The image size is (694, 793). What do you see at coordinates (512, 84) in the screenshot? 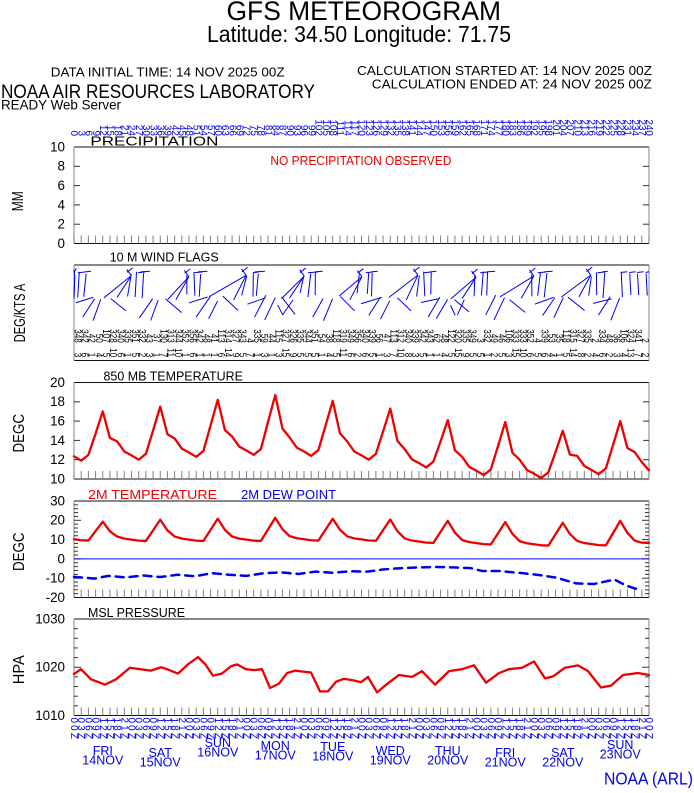
I see `svg-text:CALCULATION ENDED AT: 24 NOV 2: CALCULATION ENDED AT: 24 NOV 2025 00Z` at bounding box center [512, 84].